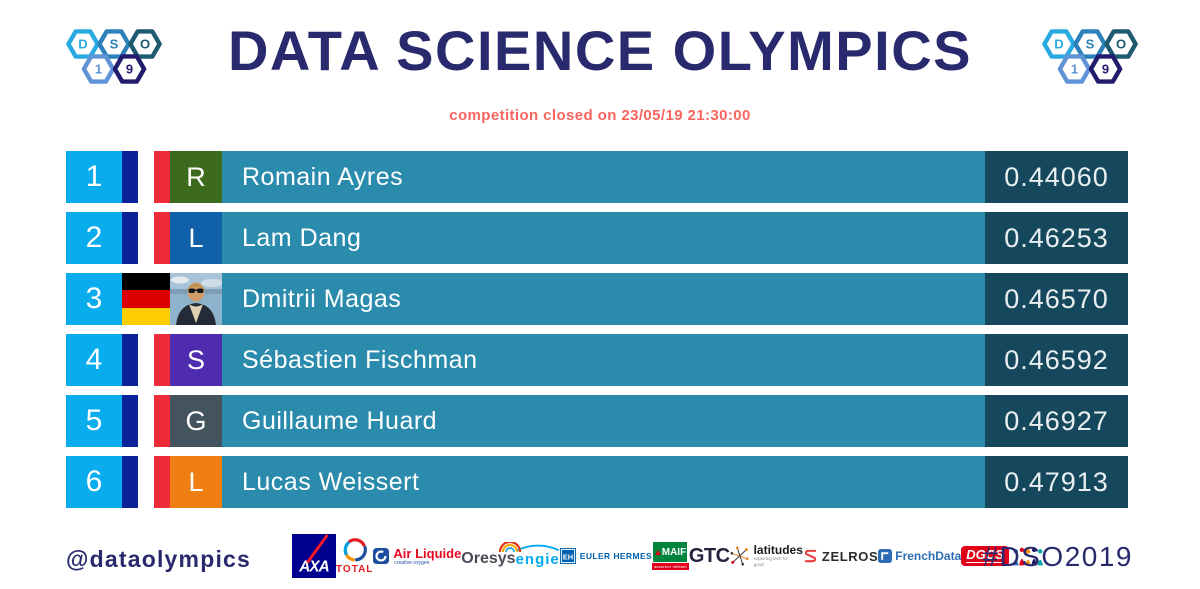  What do you see at coordinates (94, 482) in the screenshot?
I see `rank-cell: 6` at bounding box center [94, 482].